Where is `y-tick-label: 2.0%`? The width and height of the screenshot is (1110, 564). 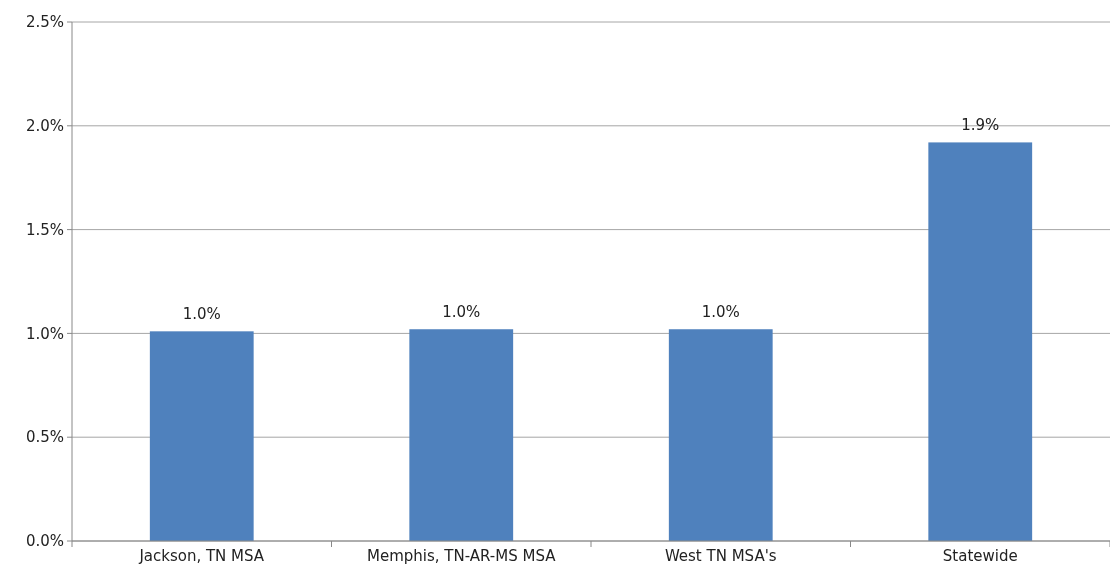 y-tick-label: 2.0% is located at coordinates (44, 126).